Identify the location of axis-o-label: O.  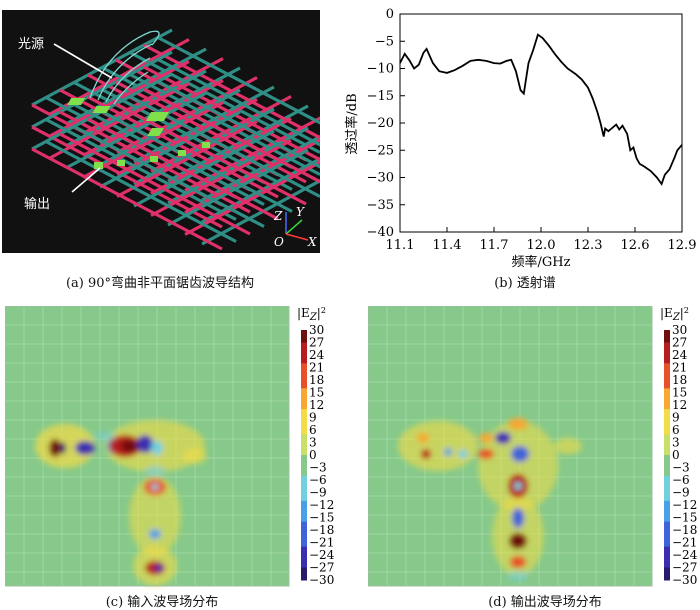
(279, 242).